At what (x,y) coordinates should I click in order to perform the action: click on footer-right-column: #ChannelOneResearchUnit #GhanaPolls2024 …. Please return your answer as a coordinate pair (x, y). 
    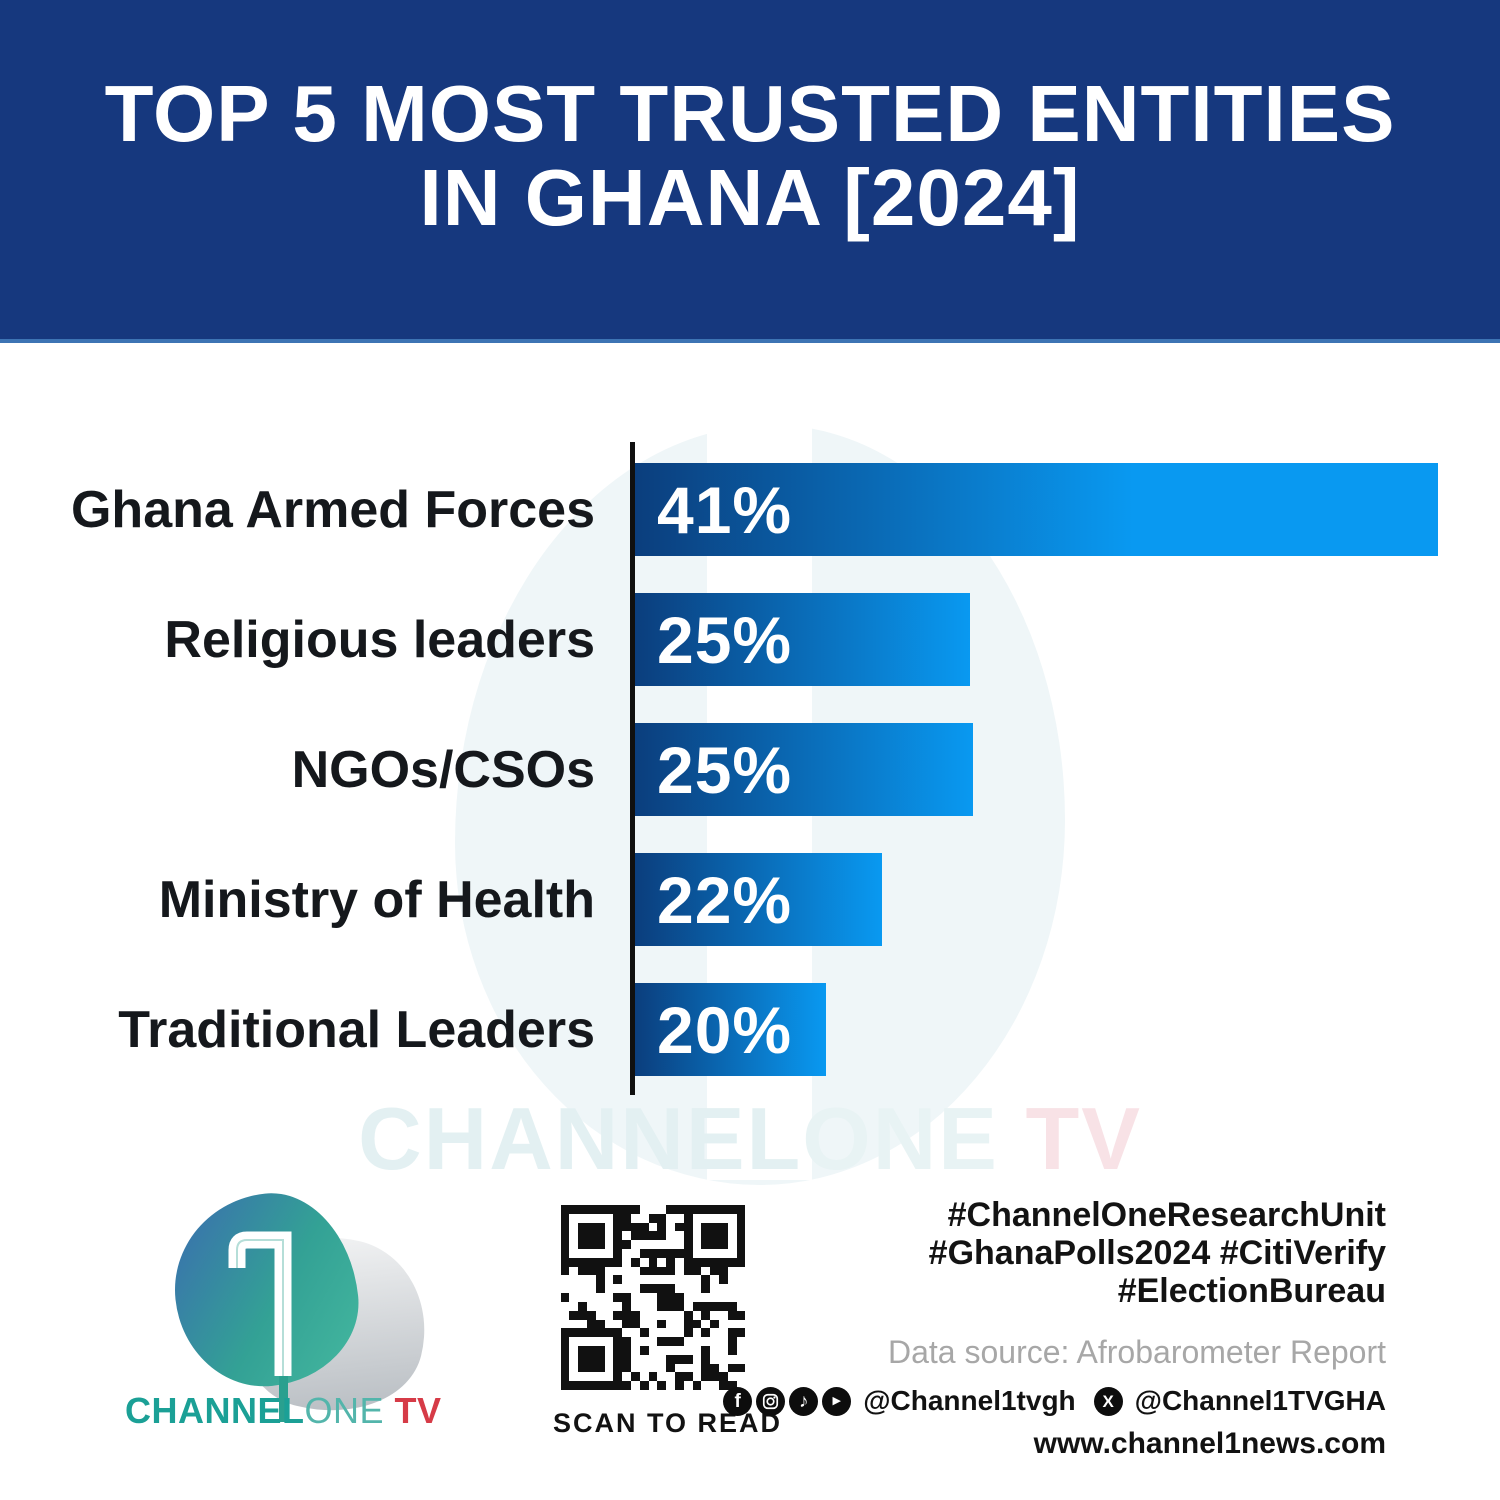
    Looking at the image, I should click on (1054, 1328).